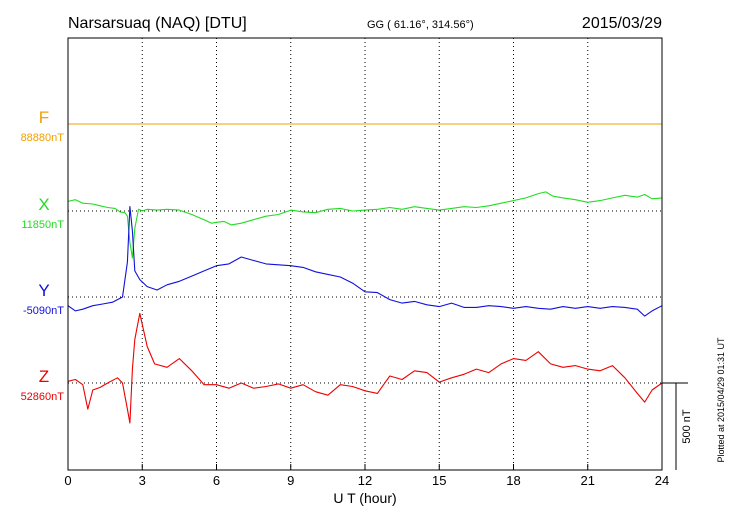 Image resolution: width=730 pixels, height=520 pixels. What do you see at coordinates (43, 204) in the screenshot?
I see `series-name-x: X` at bounding box center [43, 204].